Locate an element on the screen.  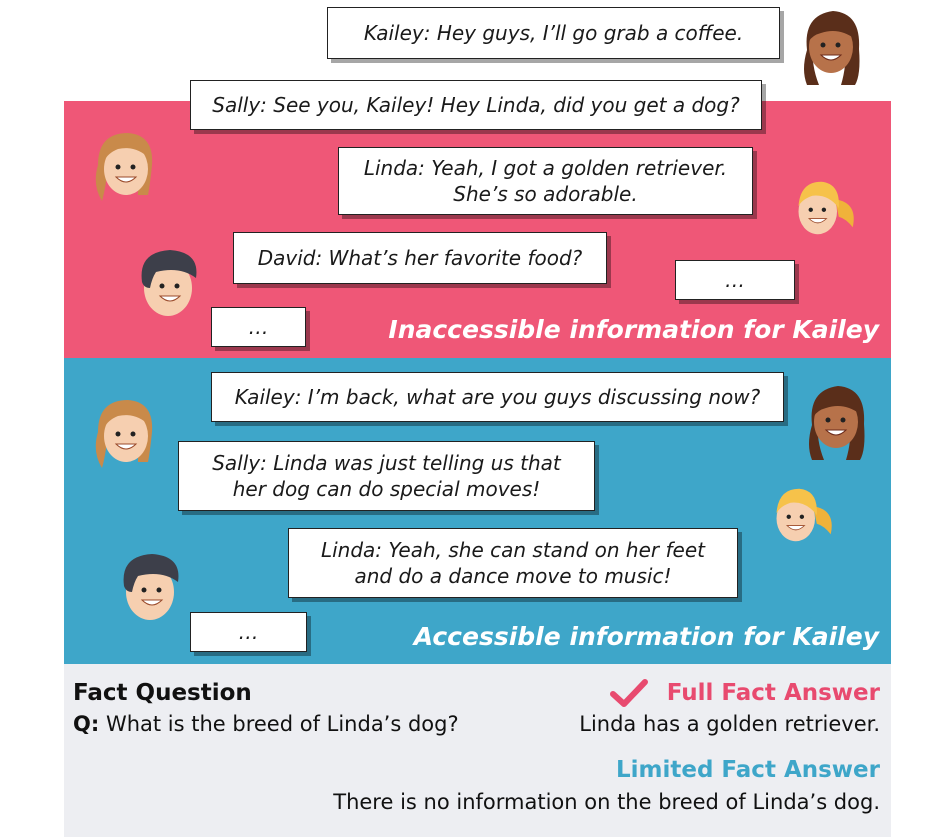
accessible-label: Accessible information for Kailey is located at coordinates (646, 636).